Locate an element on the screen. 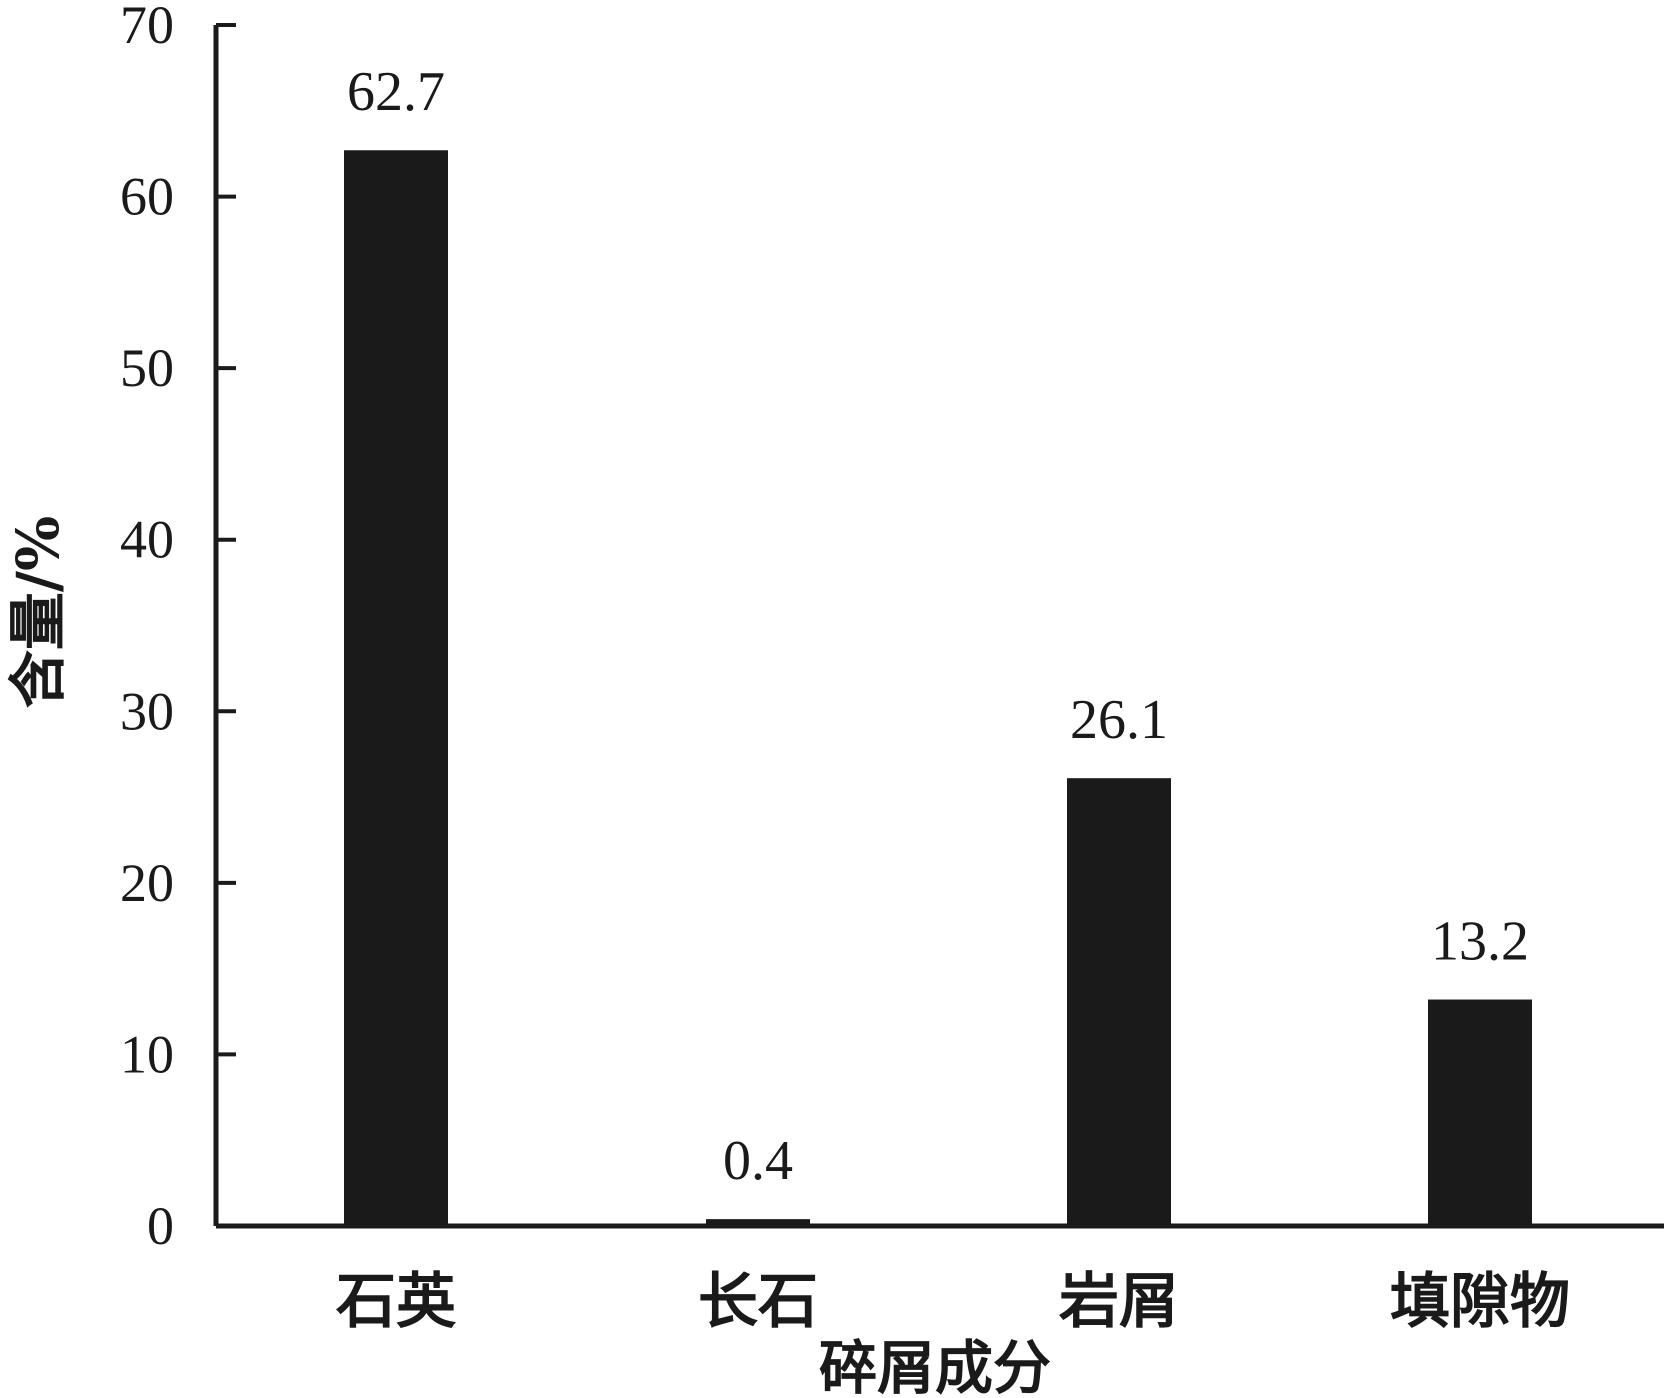 The image size is (1664, 1398). y-tick-label: 30 is located at coordinates (147, 711).